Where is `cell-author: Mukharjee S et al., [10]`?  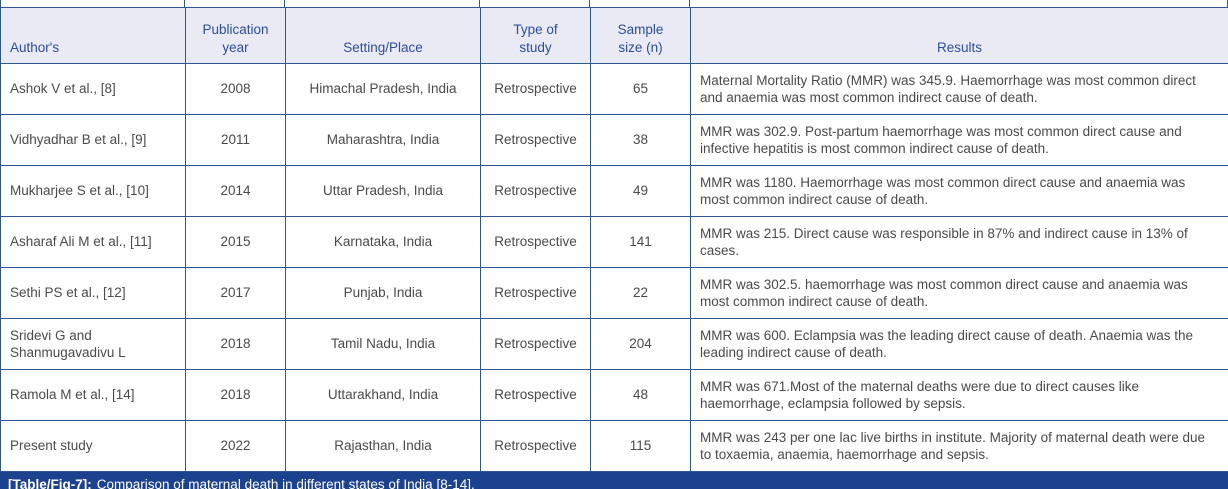
cell-author: Mukharjee S et al., [10] is located at coordinates (93, 191).